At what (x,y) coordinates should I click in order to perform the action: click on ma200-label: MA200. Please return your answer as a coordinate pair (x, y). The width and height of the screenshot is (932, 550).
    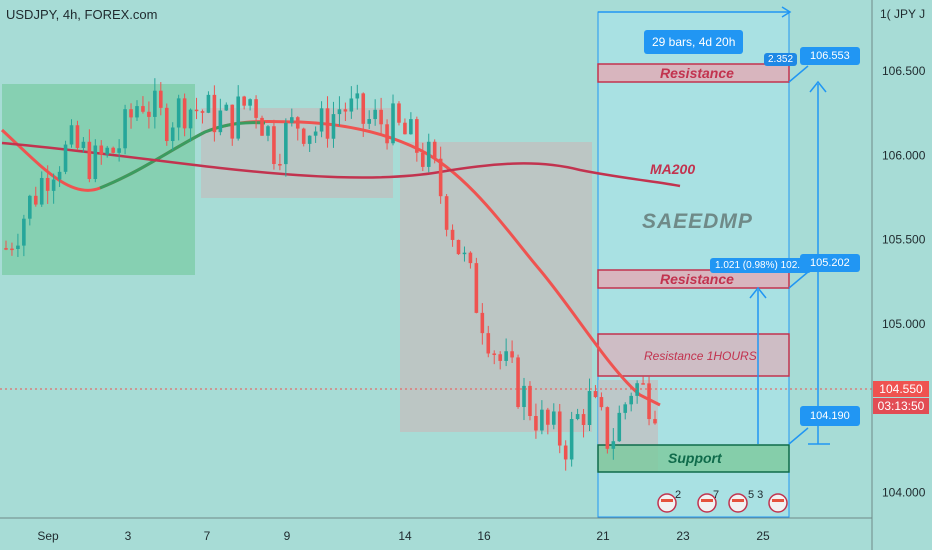
    Looking at the image, I should click on (672, 169).